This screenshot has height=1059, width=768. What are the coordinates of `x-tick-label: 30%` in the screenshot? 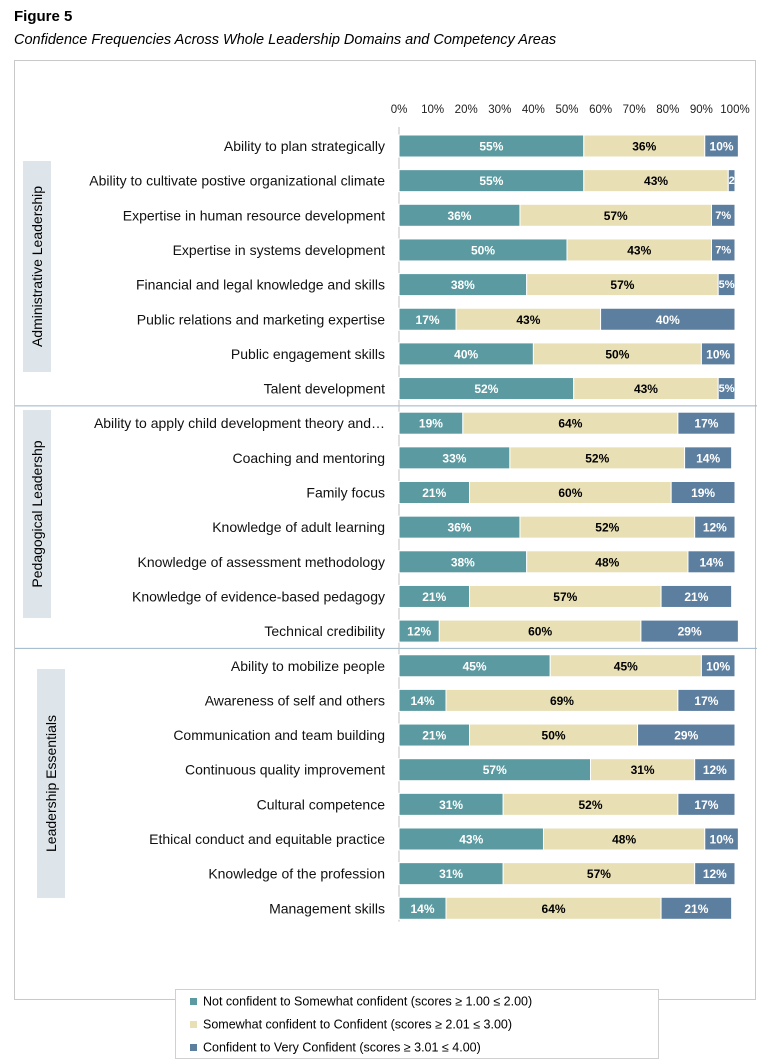 It's located at (499, 110).